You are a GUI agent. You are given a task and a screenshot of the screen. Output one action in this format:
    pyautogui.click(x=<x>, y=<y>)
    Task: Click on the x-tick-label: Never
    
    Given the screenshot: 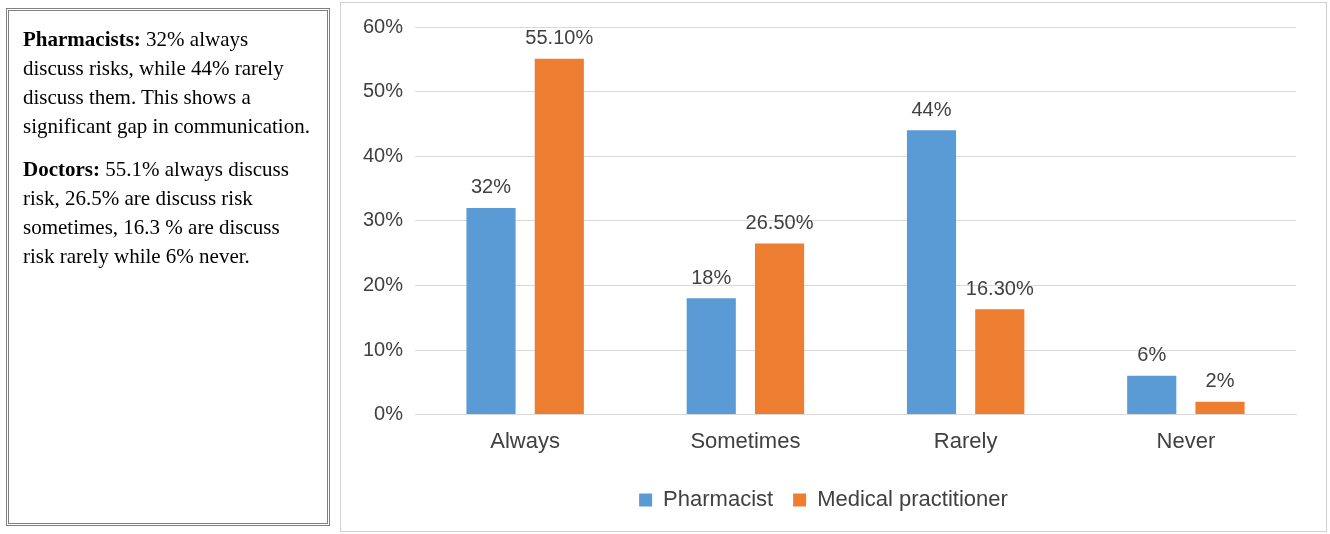 What is the action you would take?
    pyautogui.click(x=1186, y=440)
    